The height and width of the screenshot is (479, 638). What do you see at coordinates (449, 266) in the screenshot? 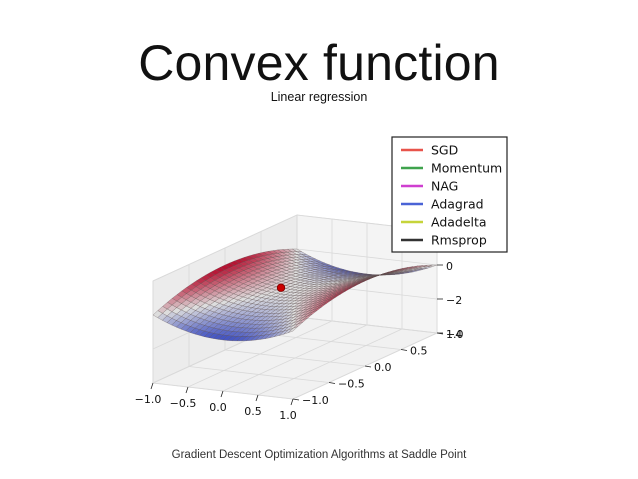
I see `tick-label: 0` at bounding box center [449, 266].